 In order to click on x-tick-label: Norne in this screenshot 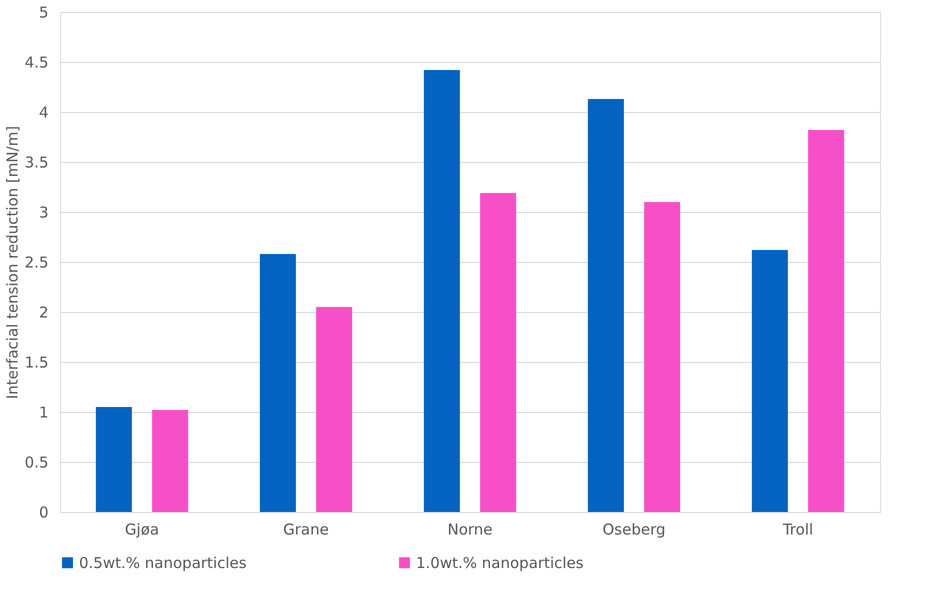, I will do `click(470, 529)`.